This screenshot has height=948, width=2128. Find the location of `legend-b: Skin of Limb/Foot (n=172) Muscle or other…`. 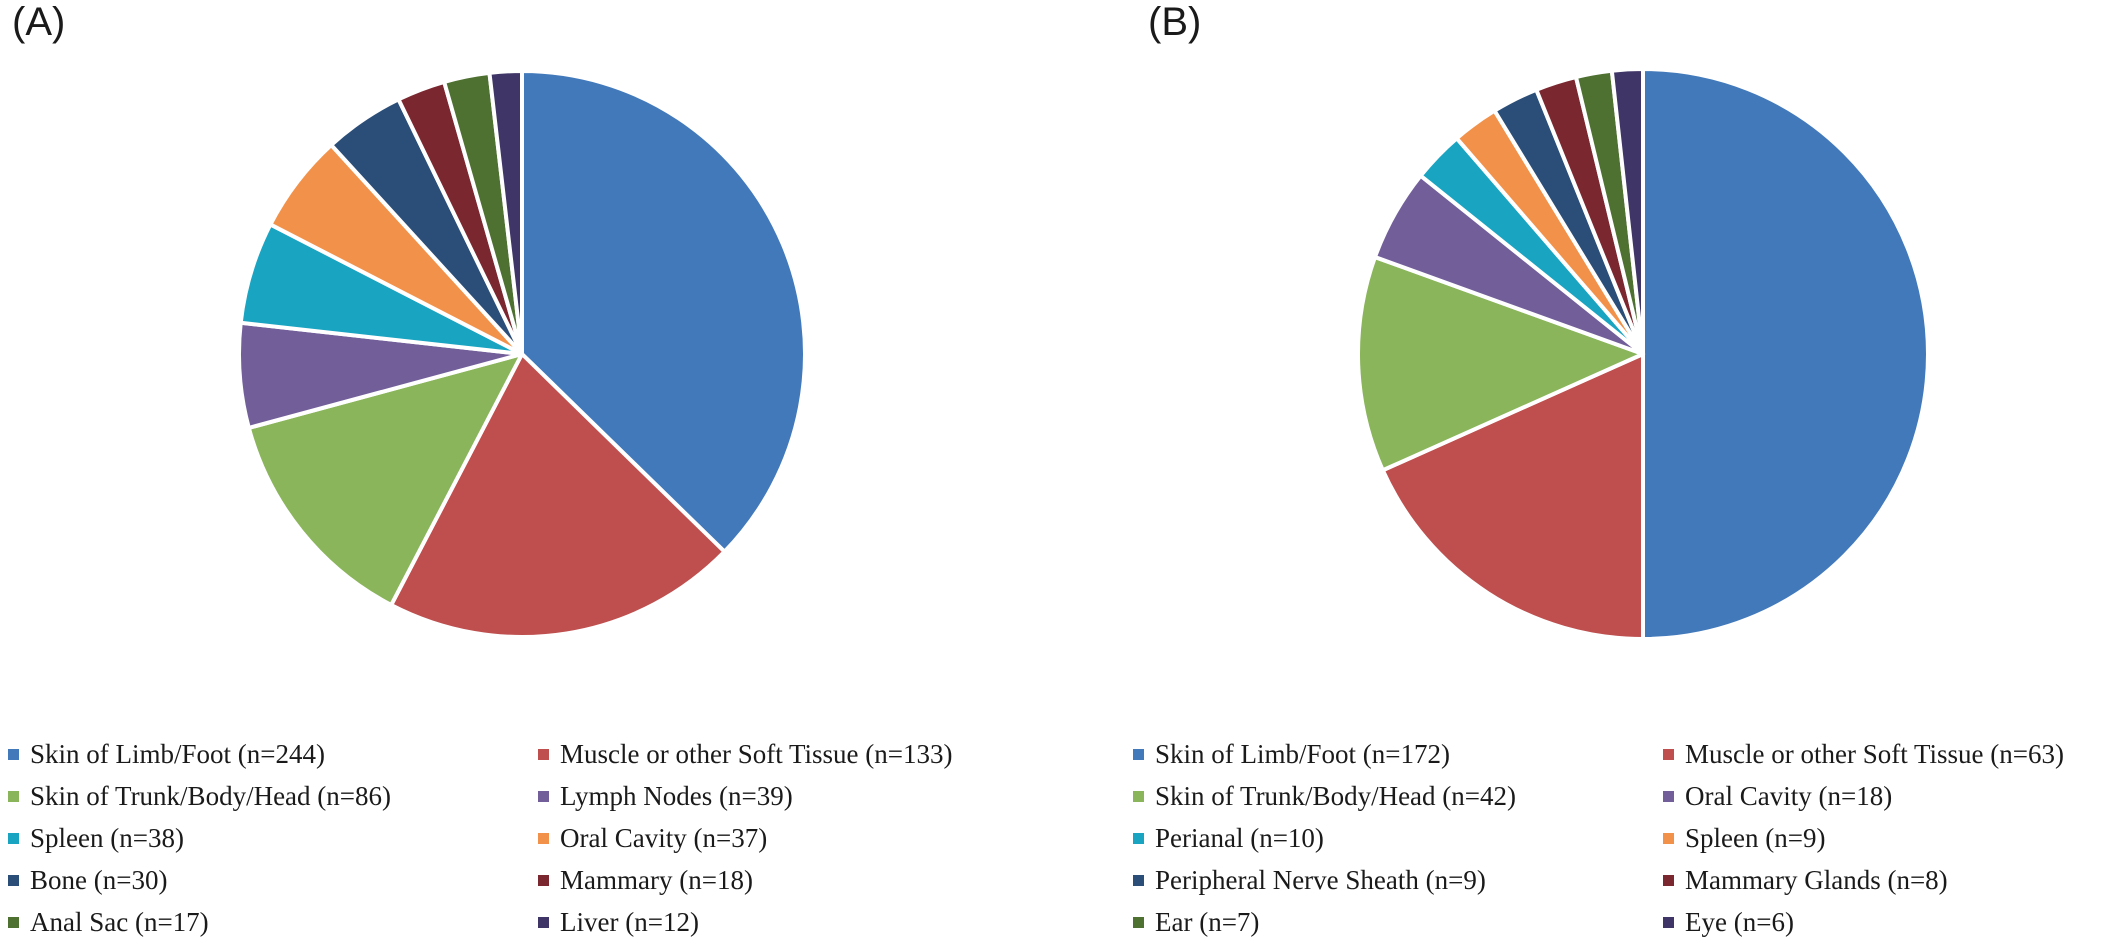

legend-b: Skin of Limb/Foot (n=172) Muscle or other… is located at coordinates (1630, 838).